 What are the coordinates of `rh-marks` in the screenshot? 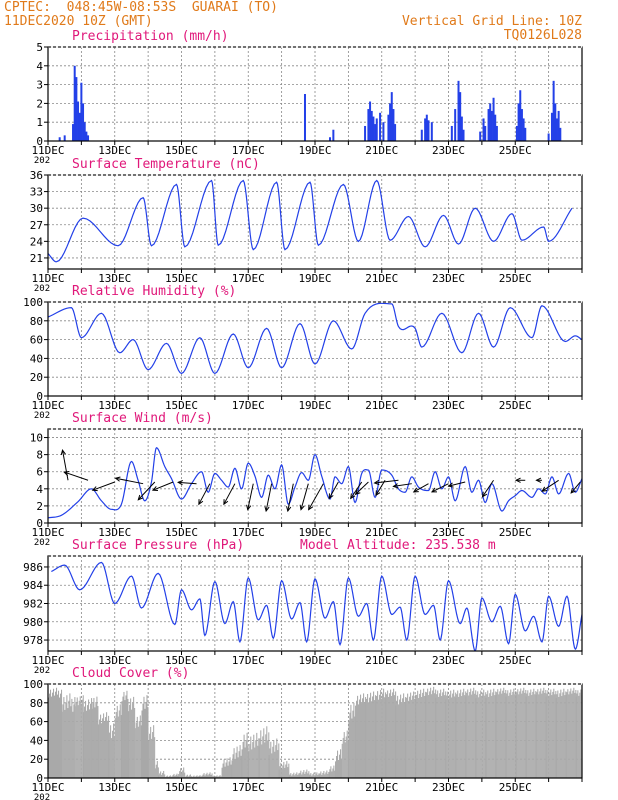 It's located at (315, 338).